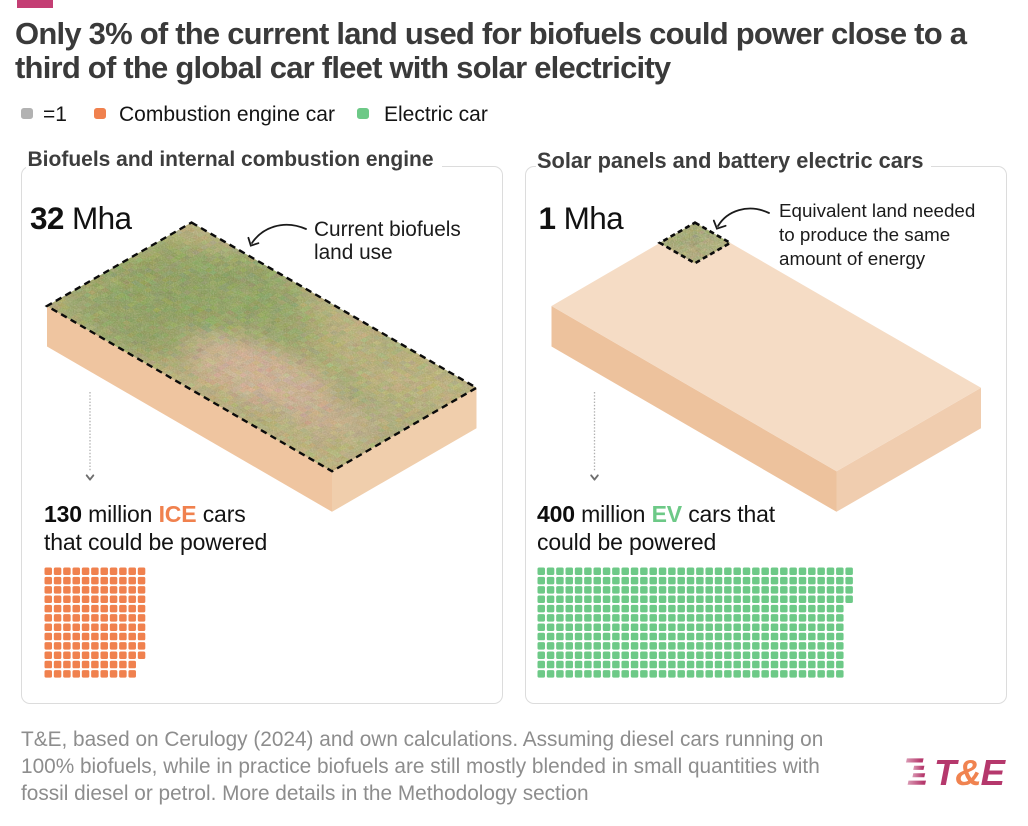 The height and width of the screenshot is (826, 1028). Describe the element at coordinates (970, 772) in the screenshot. I see `svg-text: T&E` at that location.